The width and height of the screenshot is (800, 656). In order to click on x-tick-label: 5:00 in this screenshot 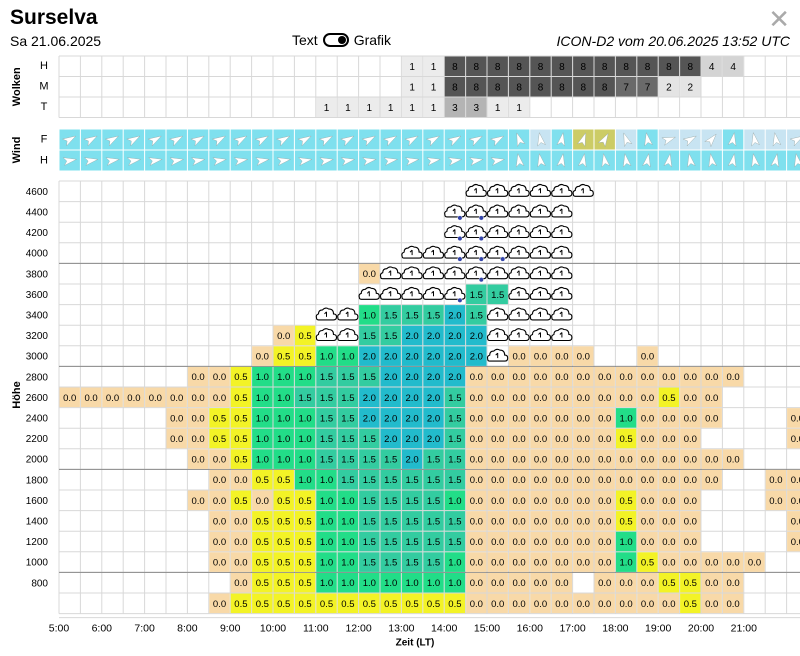, I will do `click(59, 628)`.